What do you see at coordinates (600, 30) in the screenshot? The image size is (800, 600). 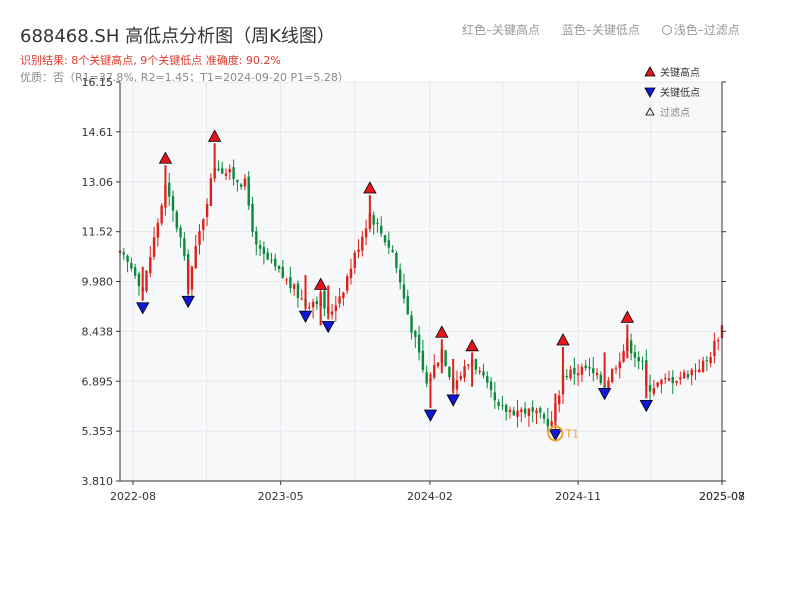 I see `top-legend-blue: 蓝色–关键低点` at bounding box center [600, 30].